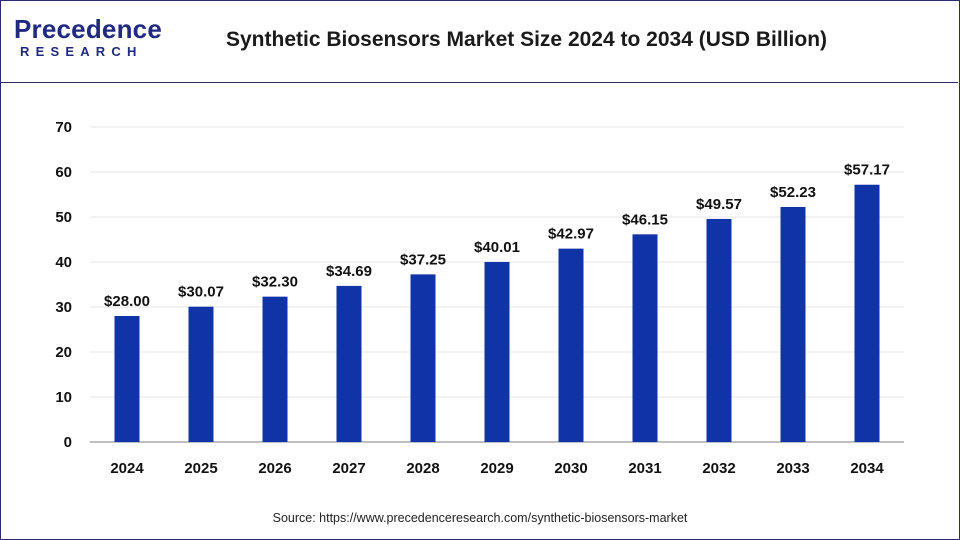 This screenshot has width=960, height=540. Describe the element at coordinates (63, 172) in the screenshot. I see `y-tick-label: 60` at that location.